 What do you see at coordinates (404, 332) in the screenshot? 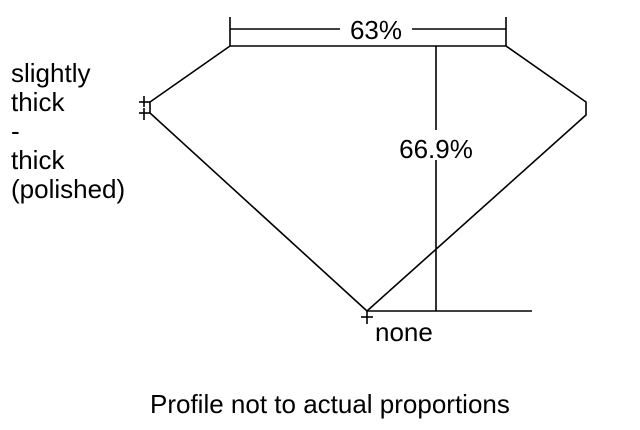
I see `culet-label: none` at bounding box center [404, 332].